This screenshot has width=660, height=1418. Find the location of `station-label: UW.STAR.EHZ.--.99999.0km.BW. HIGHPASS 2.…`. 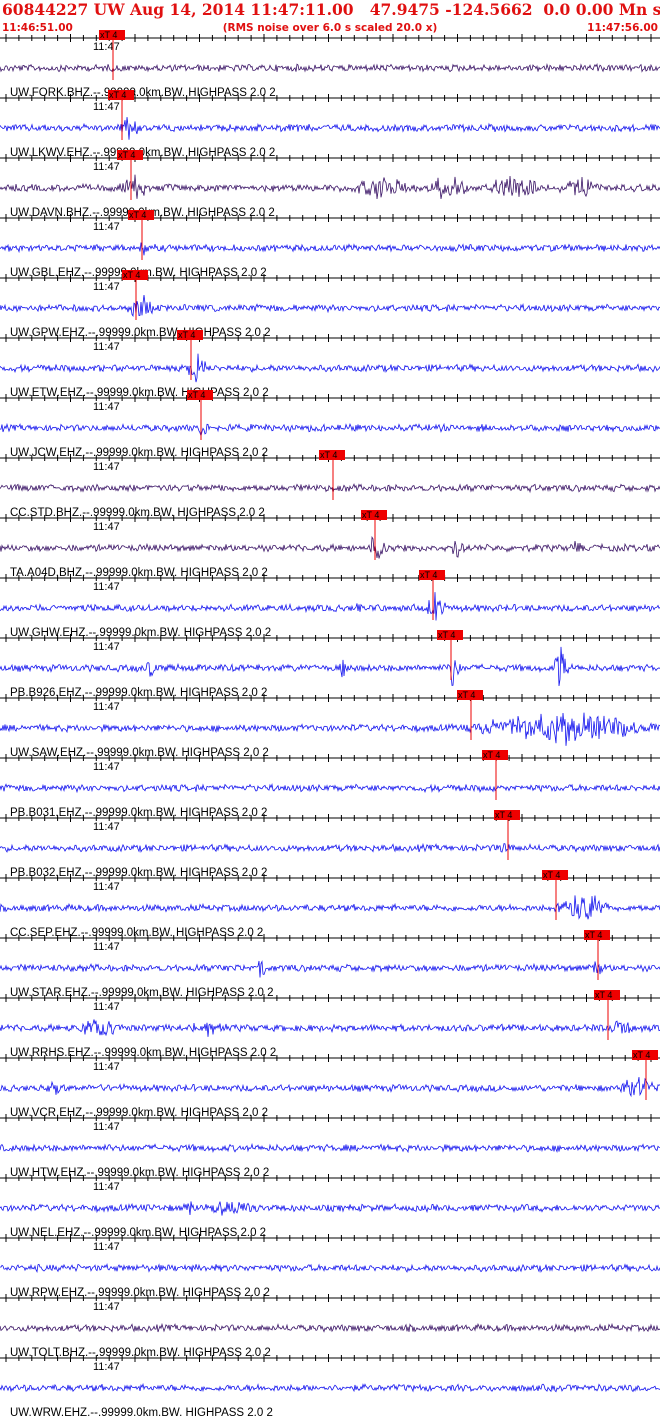

station-label: UW.STAR.EHZ.--.99999.0km.BW. HIGHPASS 2.… is located at coordinates (142, 993).